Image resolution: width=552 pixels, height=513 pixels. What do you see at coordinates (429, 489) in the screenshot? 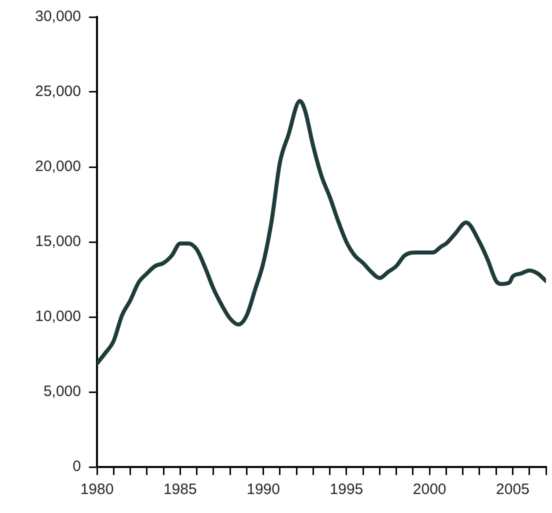
I see `x-tick-label: 2000` at bounding box center [429, 489].